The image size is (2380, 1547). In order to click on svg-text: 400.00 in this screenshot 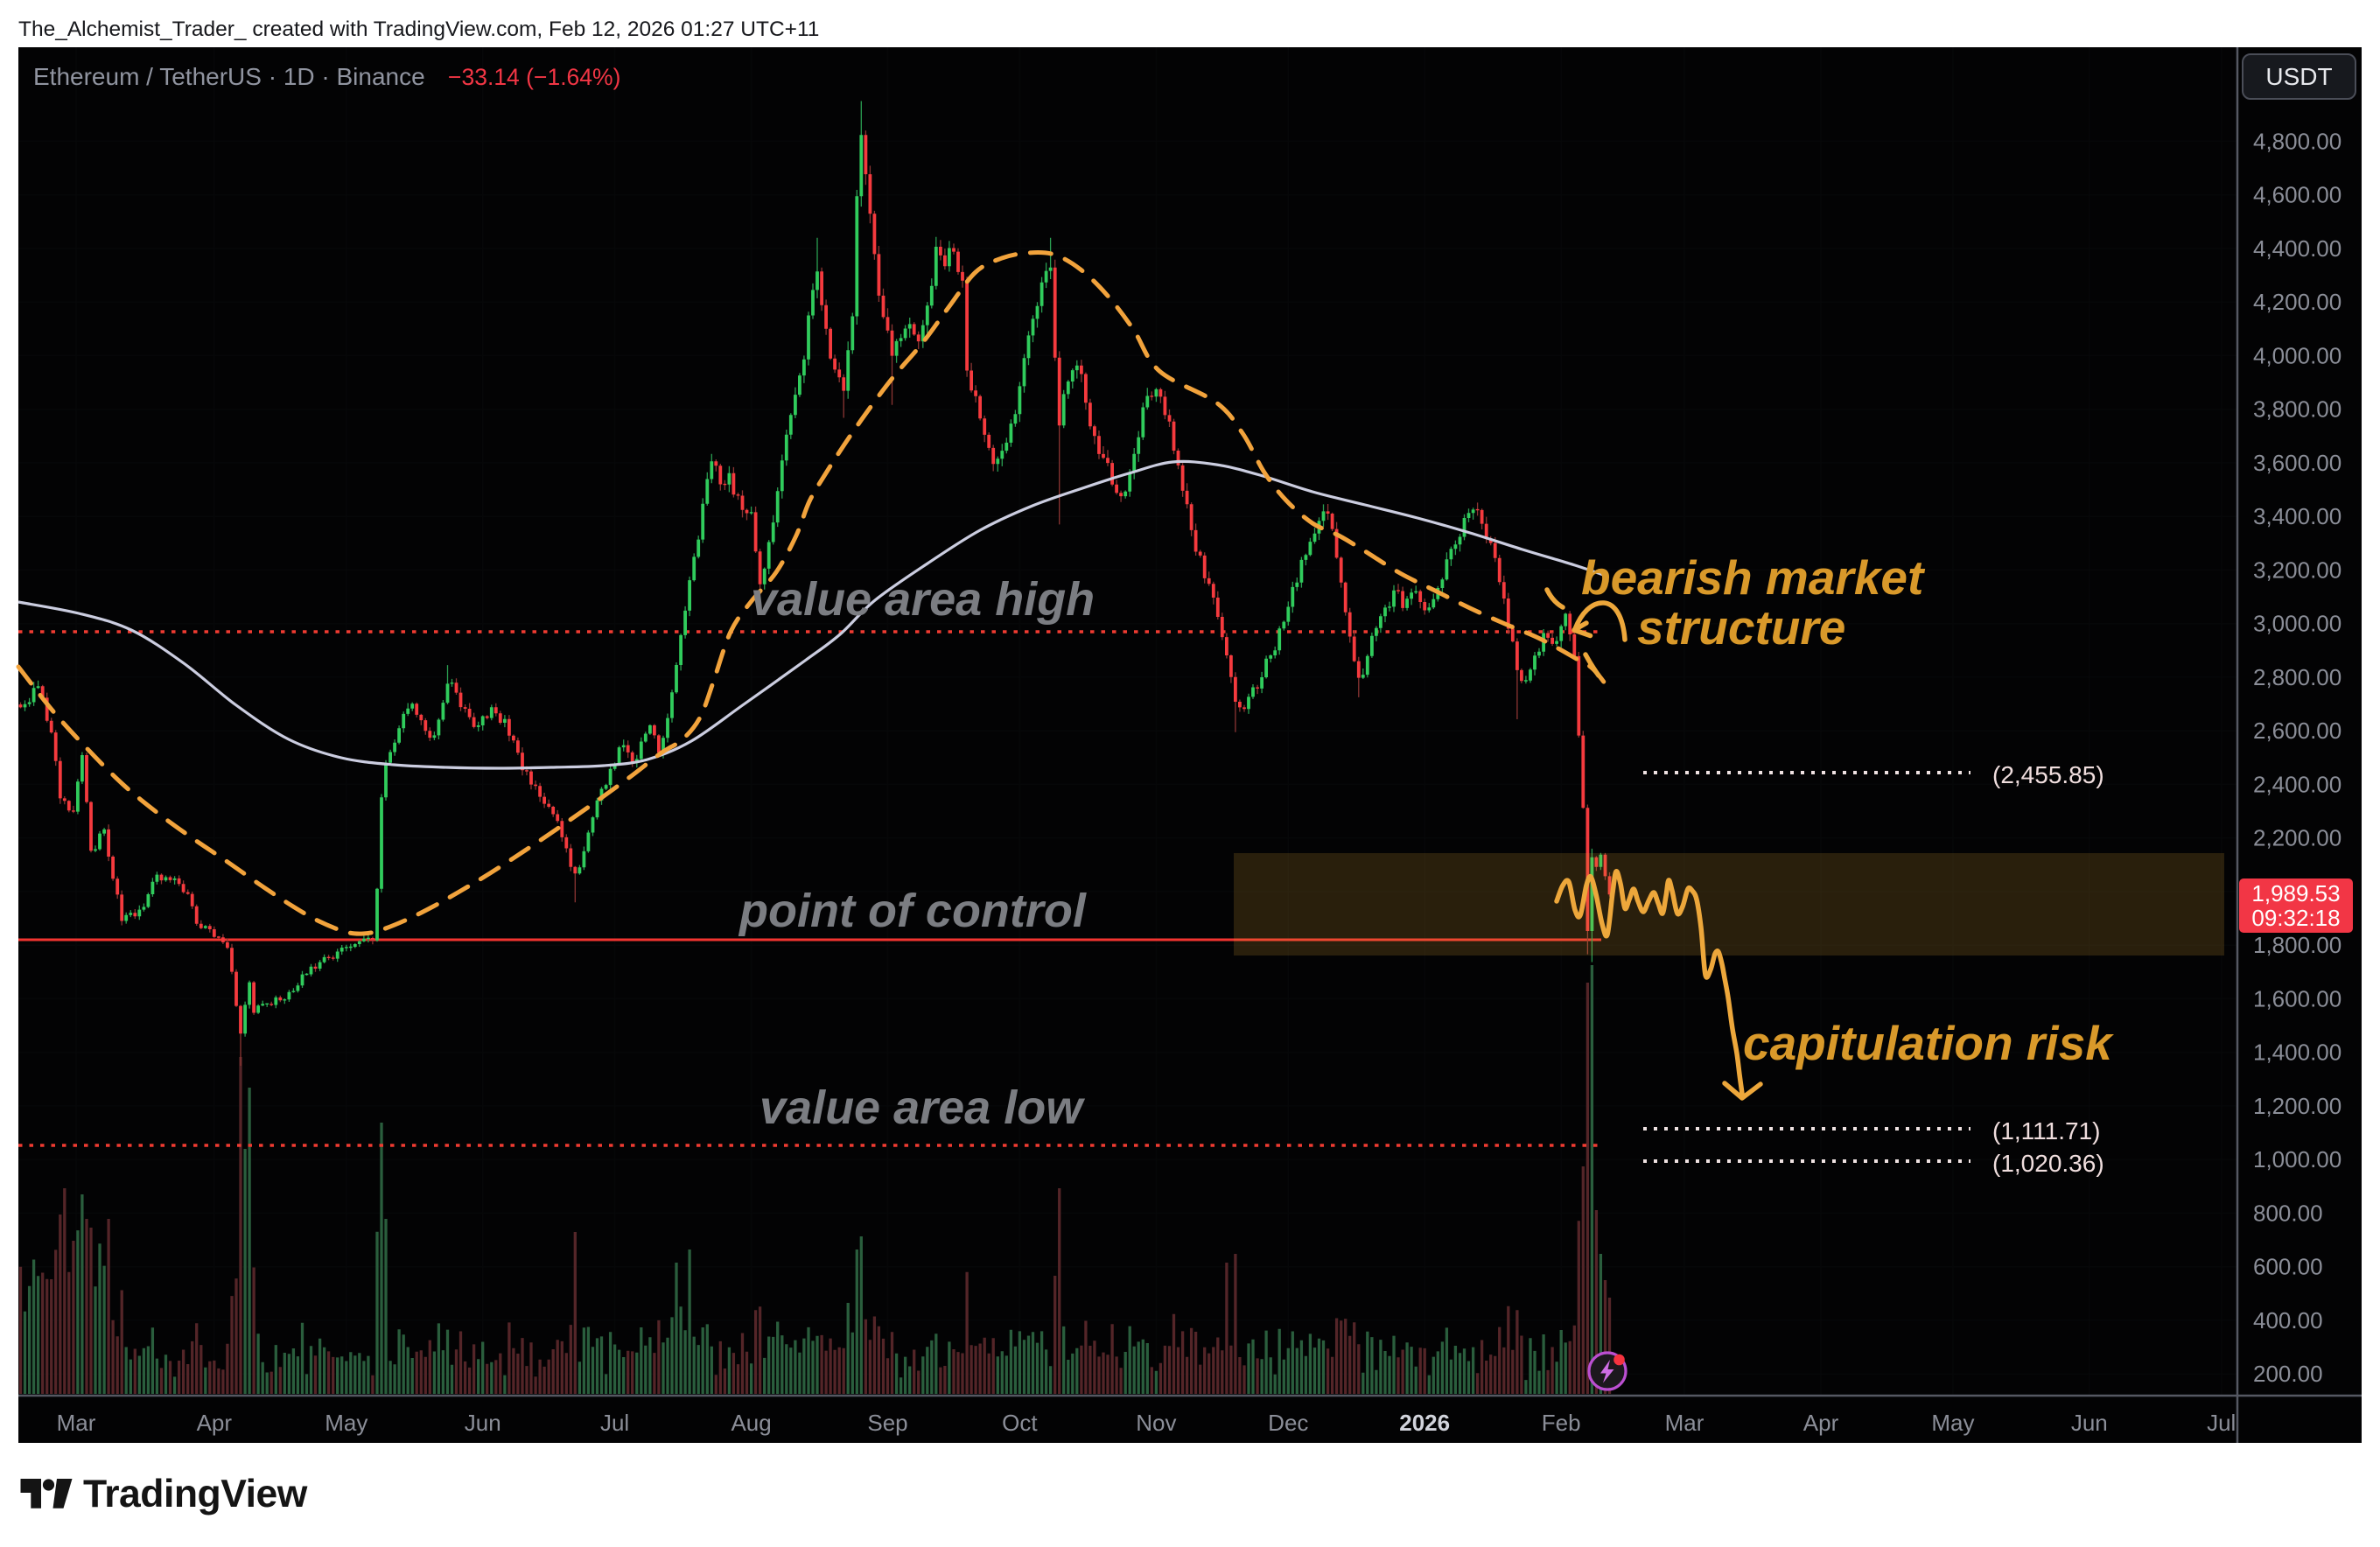, I will do `click(2288, 1320)`.